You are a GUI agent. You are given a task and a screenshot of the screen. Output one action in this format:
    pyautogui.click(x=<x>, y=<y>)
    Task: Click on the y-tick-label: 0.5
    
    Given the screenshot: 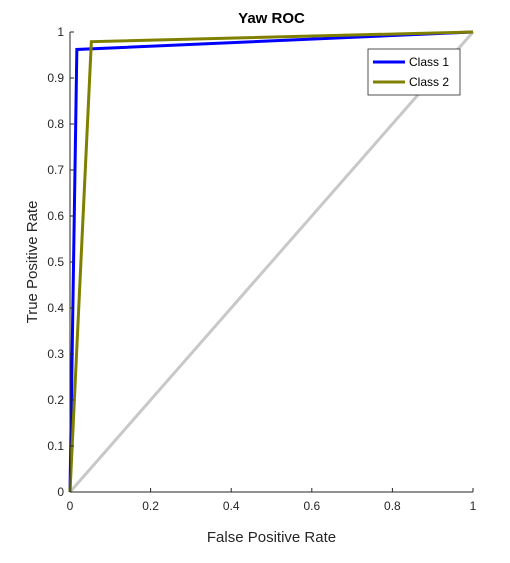 What is the action you would take?
    pyautogui.click(x=55, y=262)
    